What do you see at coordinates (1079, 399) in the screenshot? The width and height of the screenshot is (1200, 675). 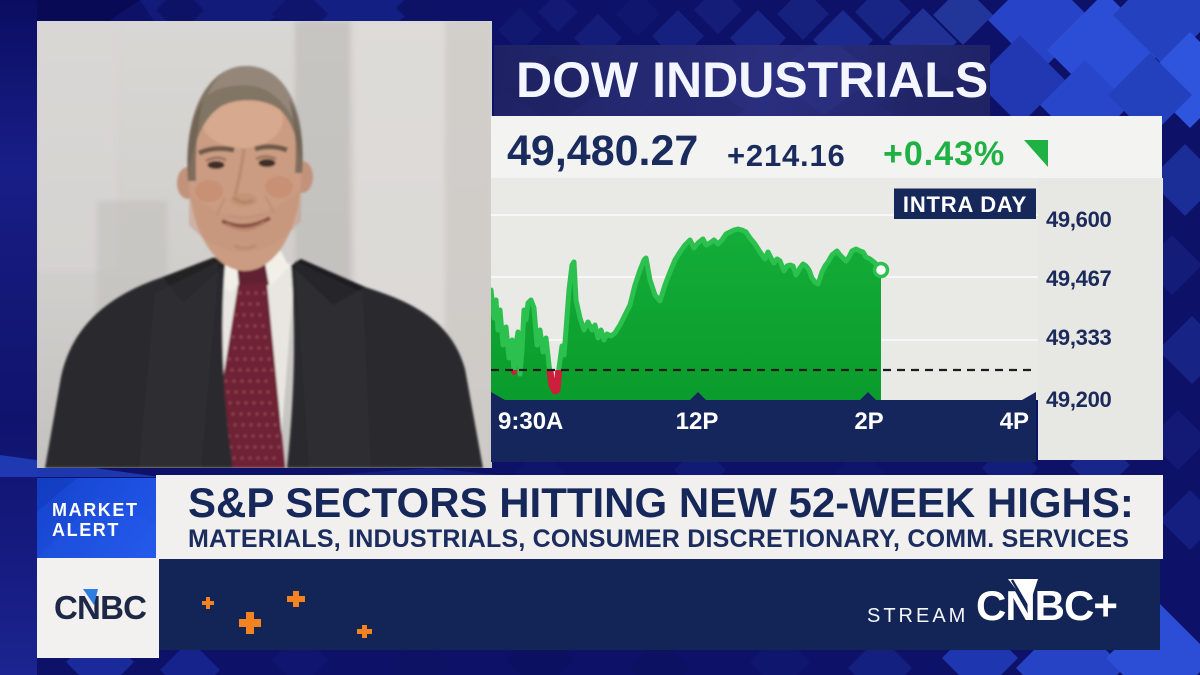 I see `svg-text: 49,200` at bounding box center [1079, 399].